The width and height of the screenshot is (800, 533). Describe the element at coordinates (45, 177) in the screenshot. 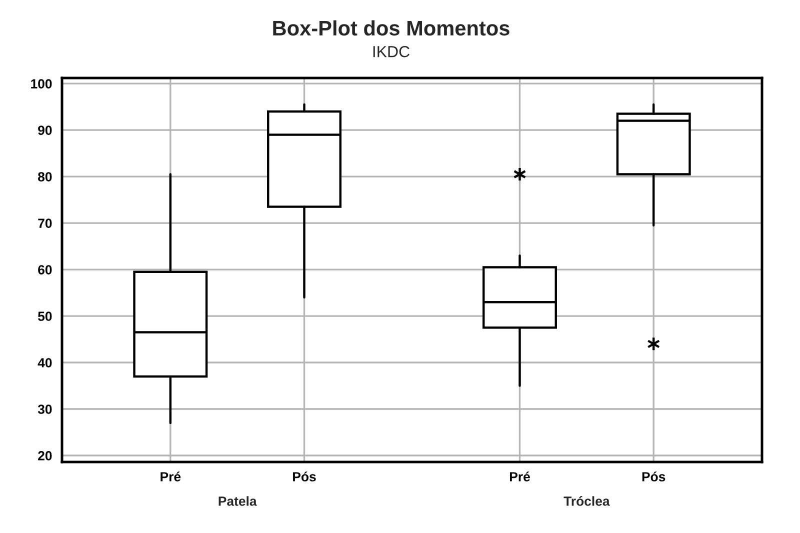

I see `y-tick-label: 80` at that location.